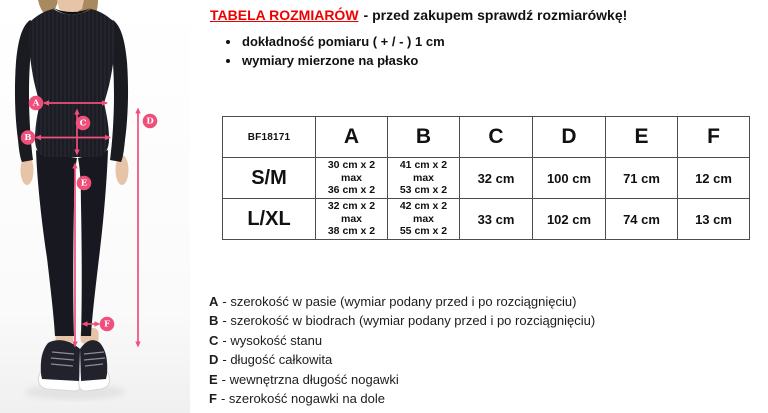 The height and width of the screenshot is (413, 768). Describe the element at coordinates (83, 124) in the screenshot. I see `measure-label-c: C` at that location.